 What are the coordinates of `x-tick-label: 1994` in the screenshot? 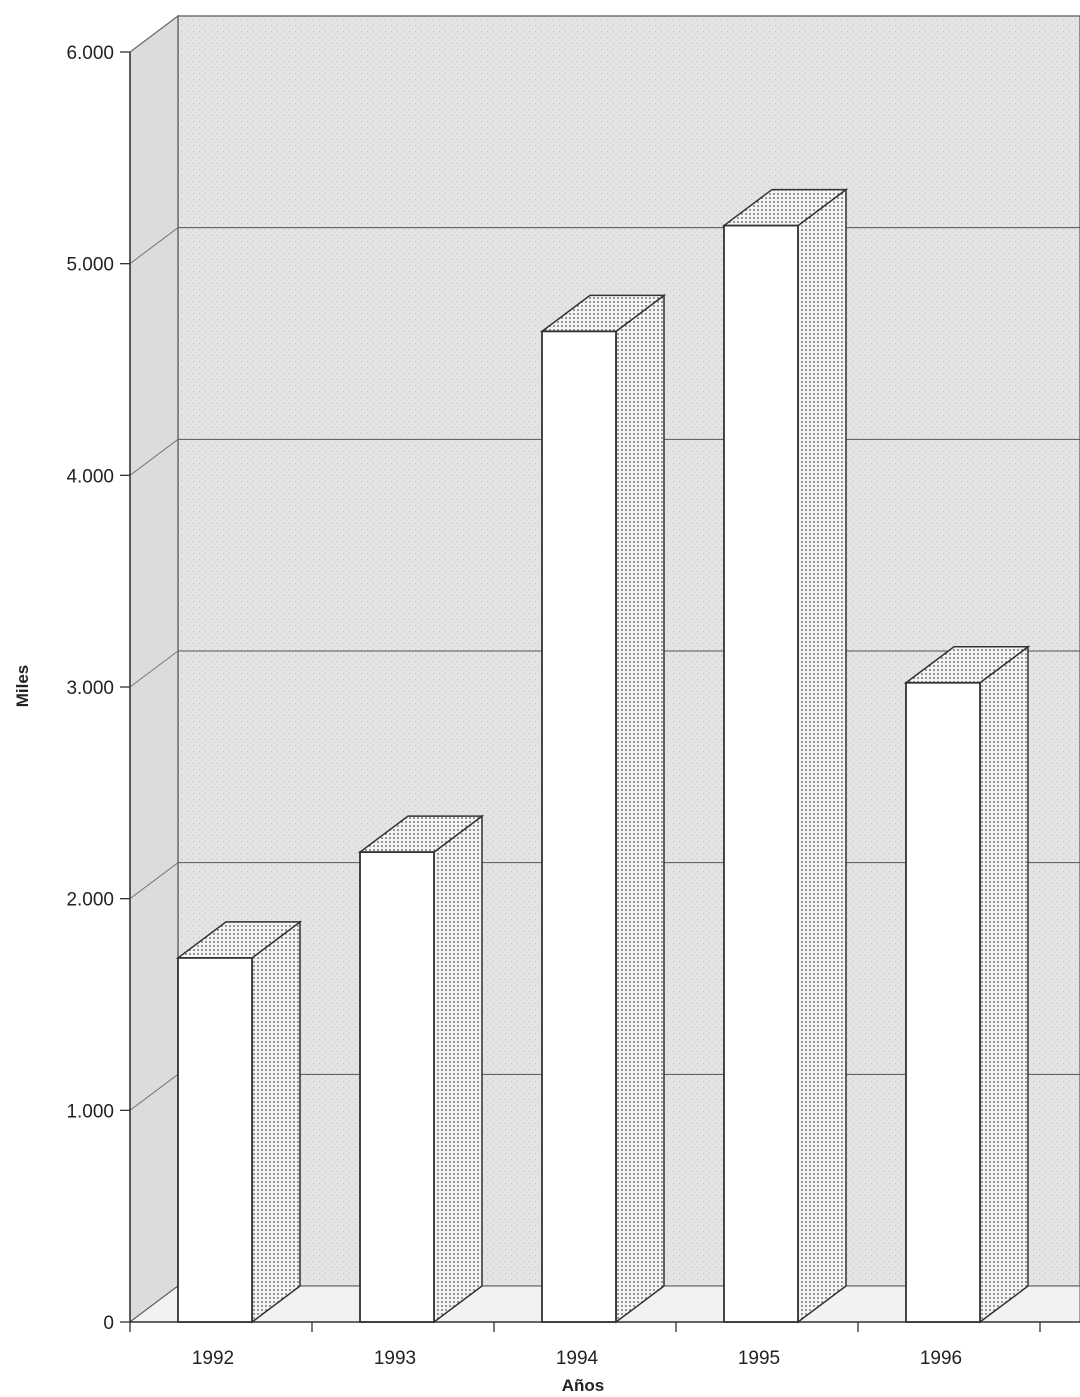 It's located at (577, 1358).